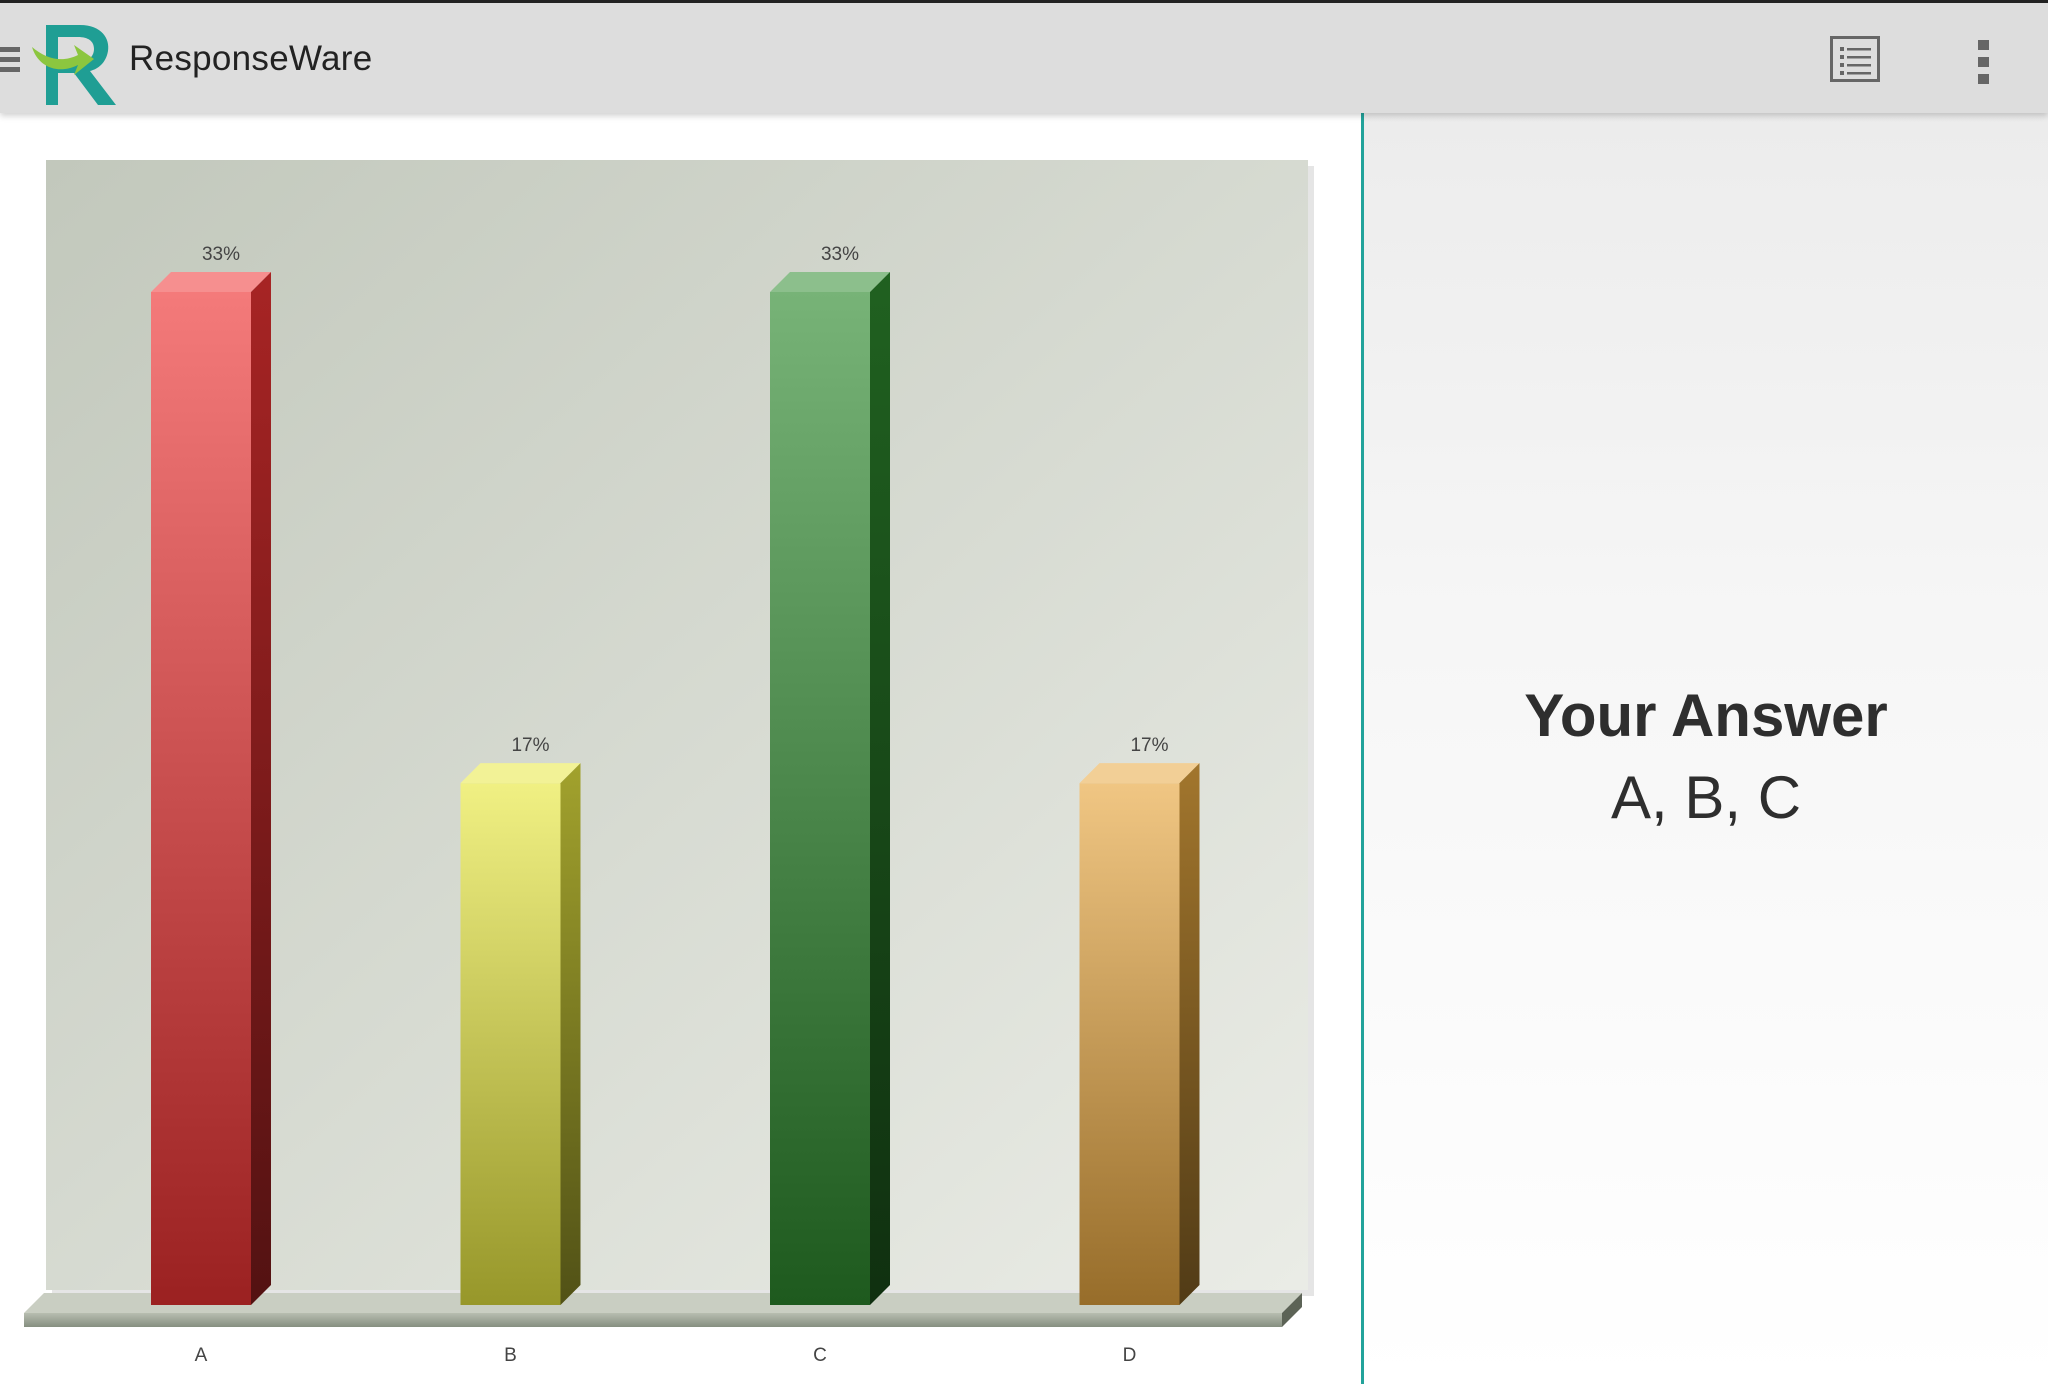 Image resolution: width=2048 pixels, height=1384 pixels. What do you see at coordinates (1189, 1034) in the screenshot?
I see `bar-side-d` at bounding box center [1189, 1034].